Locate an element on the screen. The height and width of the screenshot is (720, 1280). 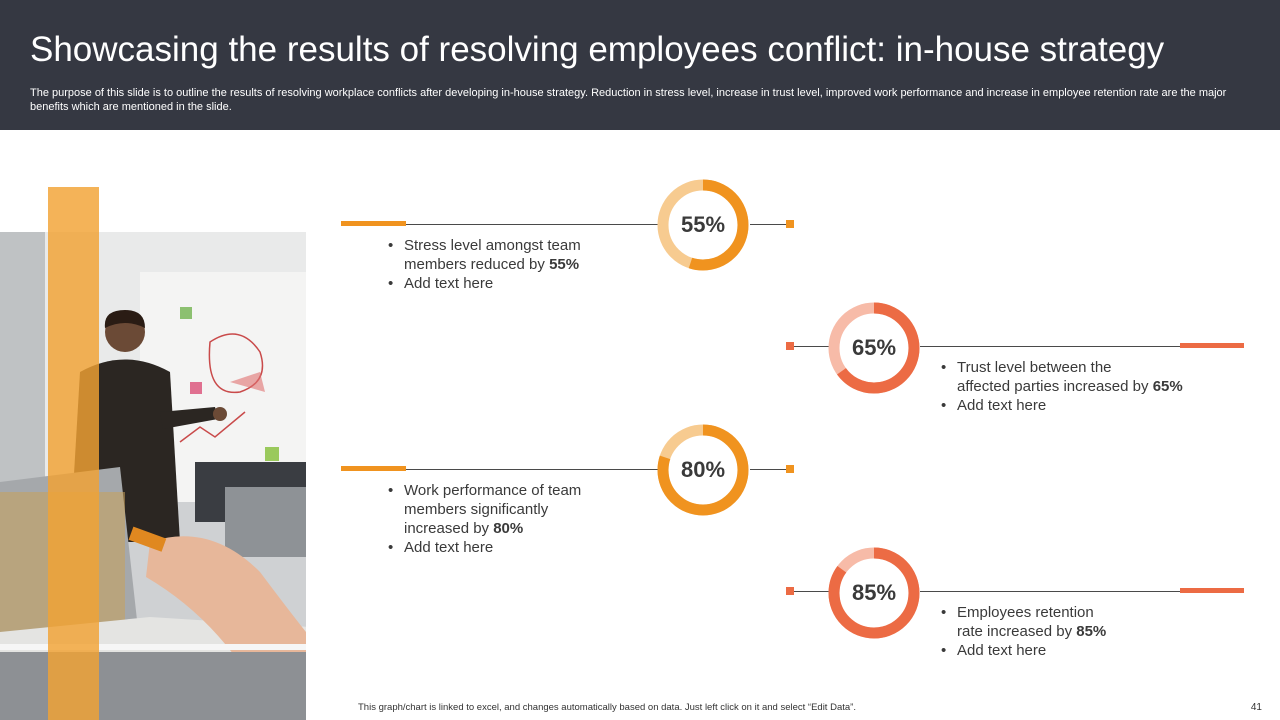
donut-chart: 55% is located at coordinates (703, 225).